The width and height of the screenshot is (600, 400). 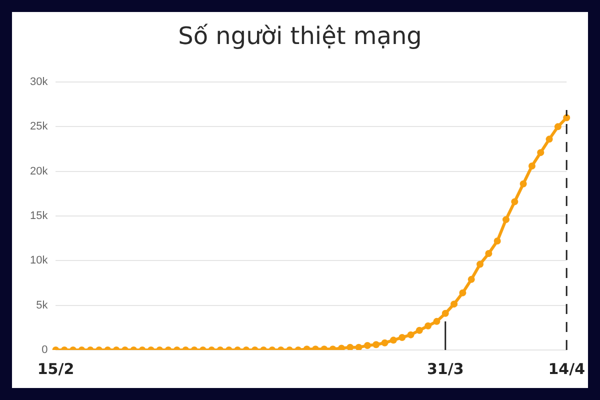 I want to click on y-tick-label: 5k, so click(x=42, y=305).